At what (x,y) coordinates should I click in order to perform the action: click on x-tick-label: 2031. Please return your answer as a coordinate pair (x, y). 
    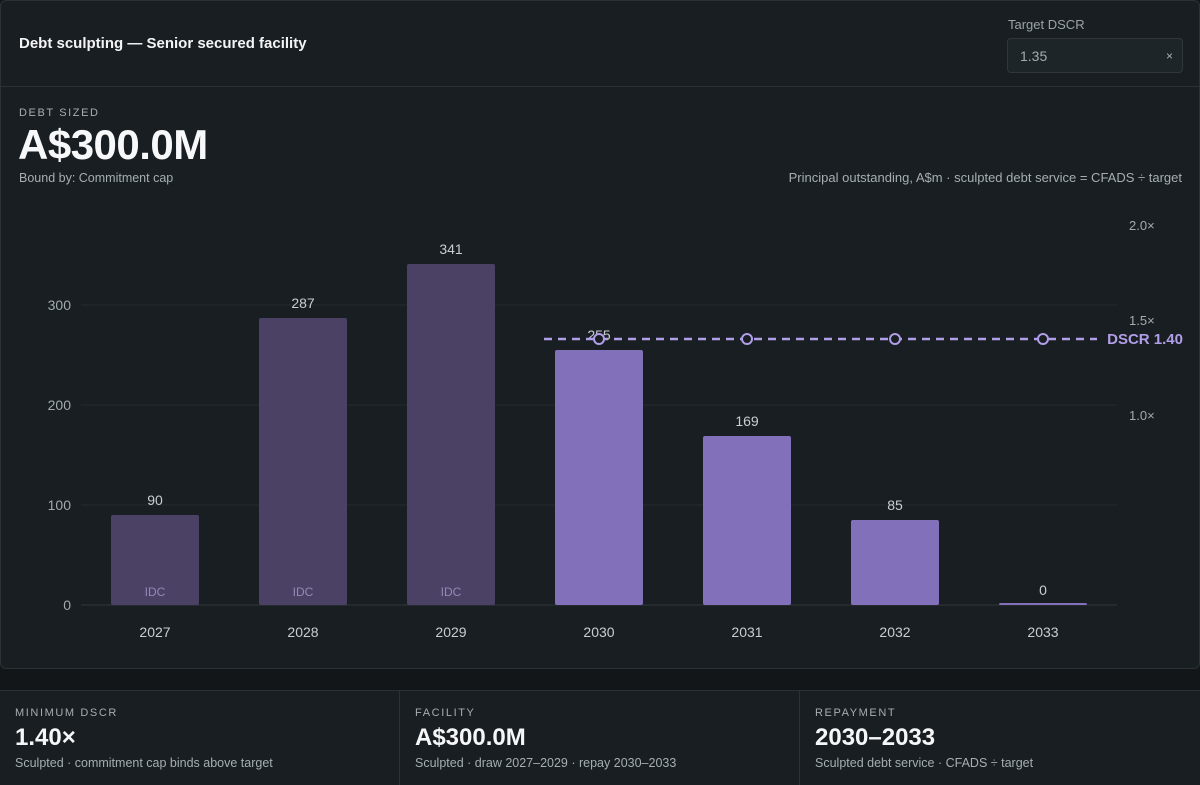
    Looking at the image, I should click on (746, 632).